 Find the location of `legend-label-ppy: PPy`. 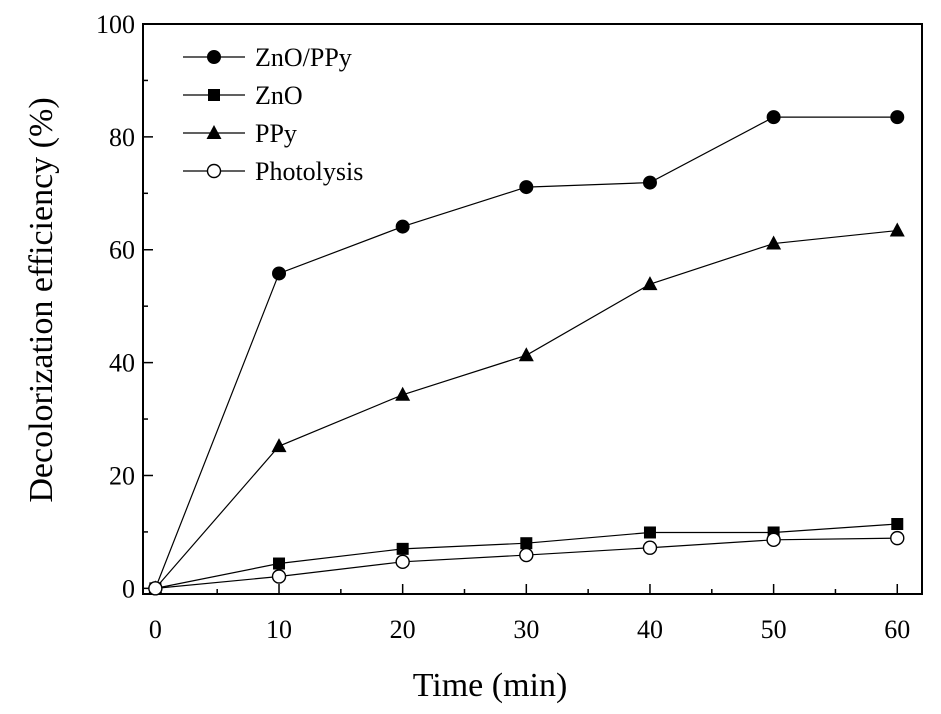

legend-label-ppy: PPy is located at coordinates (276, 133).